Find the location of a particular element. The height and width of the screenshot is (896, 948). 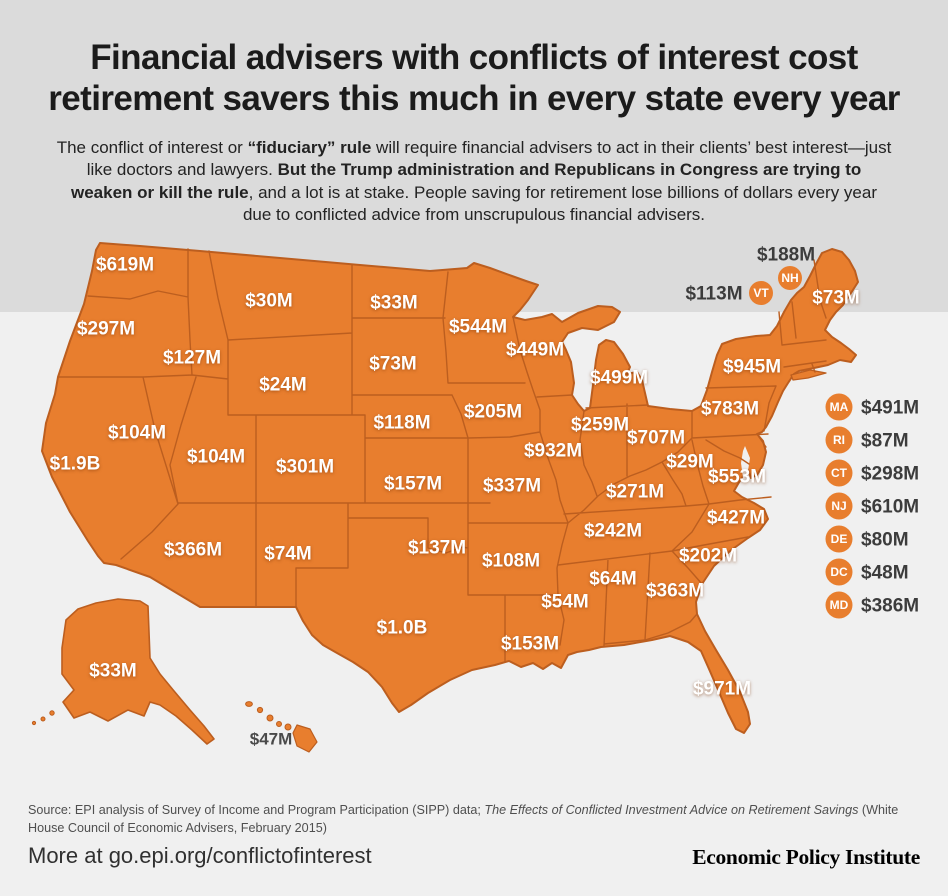

state-value-NM: $74M is located at coordinates (288, 554).